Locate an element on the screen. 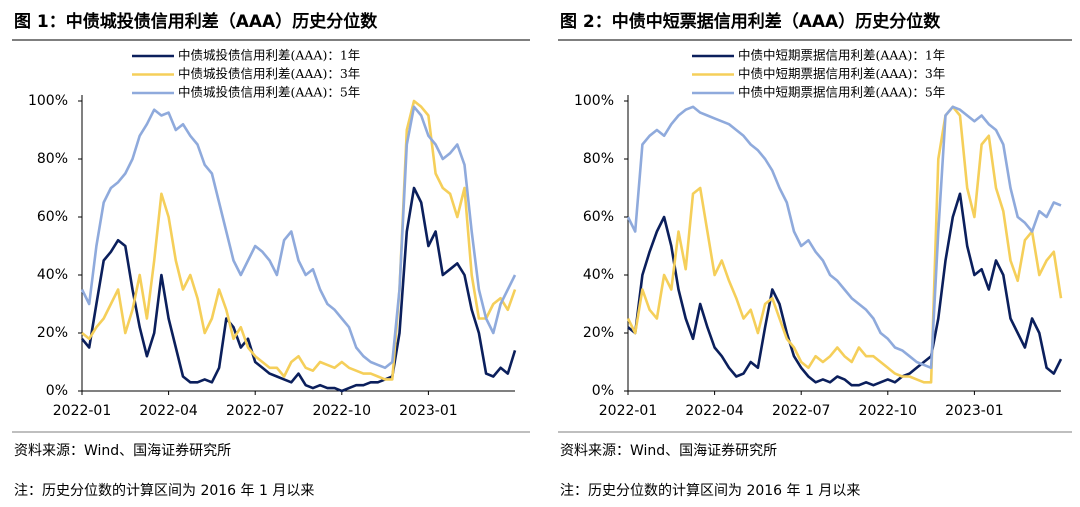 Image resolution: width=1080 pixels, height=507 pixels. chart-title: 图 2：中债中短票据信用利差（AAA）历史分位数 is located at coordinates (750, 21).